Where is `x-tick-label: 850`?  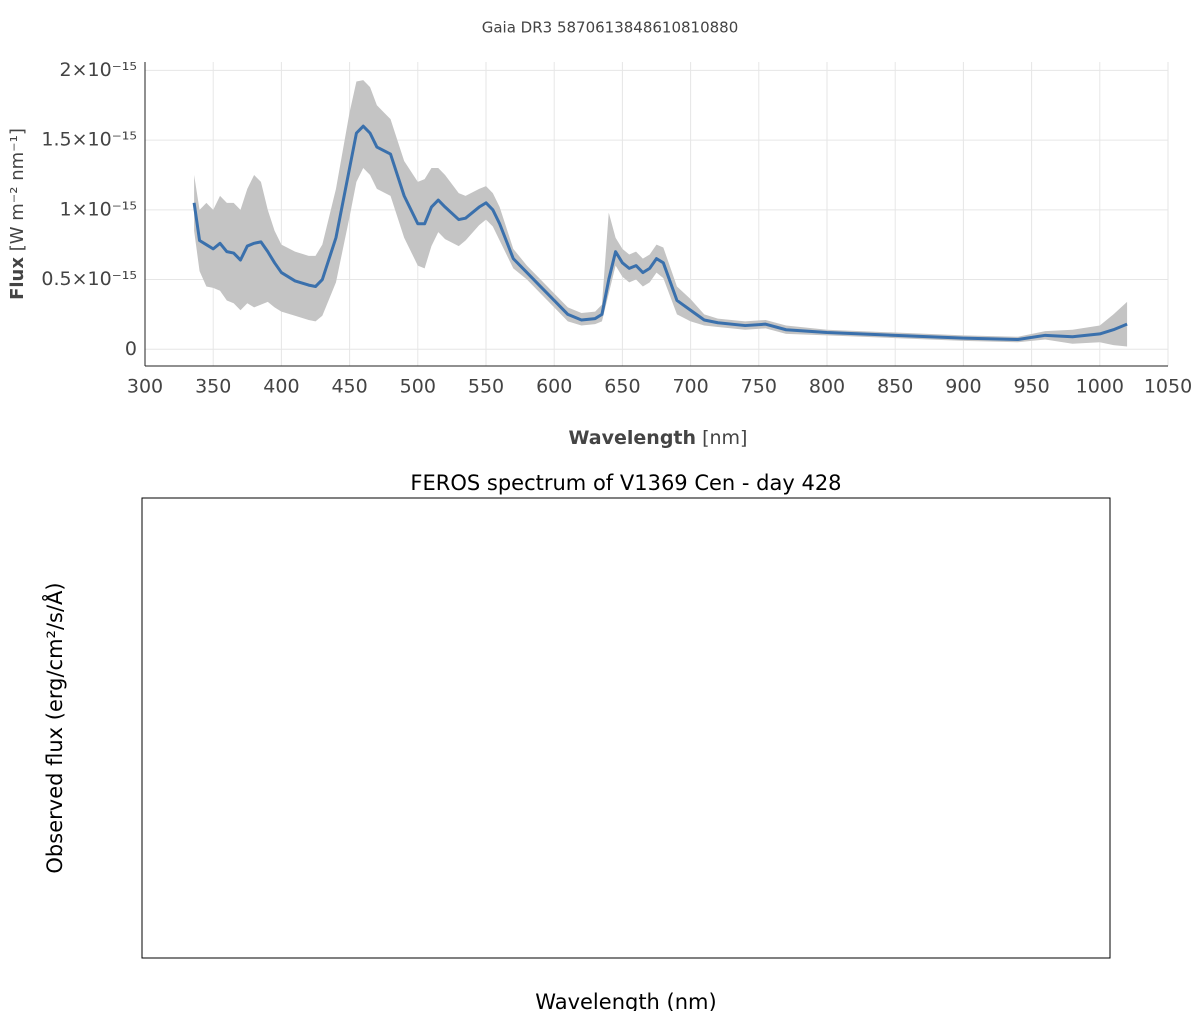
x-tick-label: 850 is located at coordinates (895, 387).